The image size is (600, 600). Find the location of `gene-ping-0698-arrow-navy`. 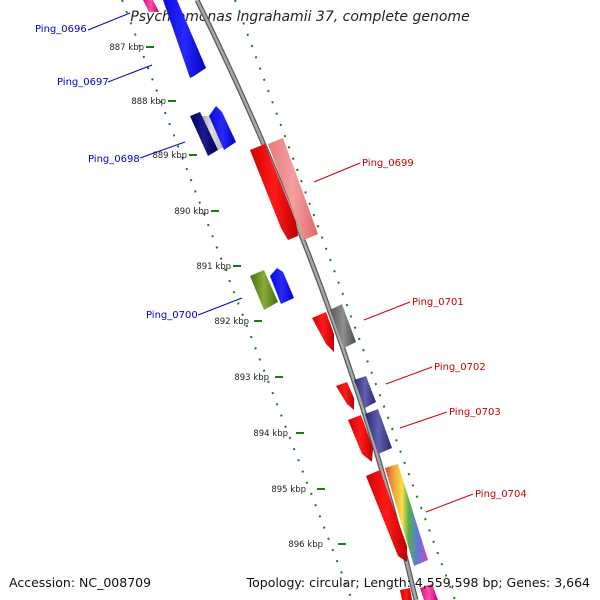

gene-ping-0698-arrow-navy is located at coordinates (204, 134).